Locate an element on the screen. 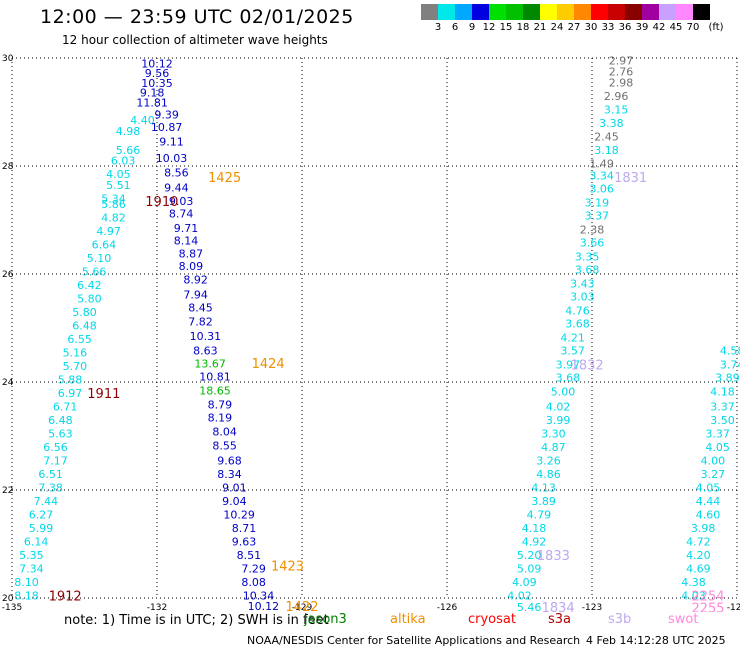  wave-height-value: 7.17 is located at coordinates (55, 460).